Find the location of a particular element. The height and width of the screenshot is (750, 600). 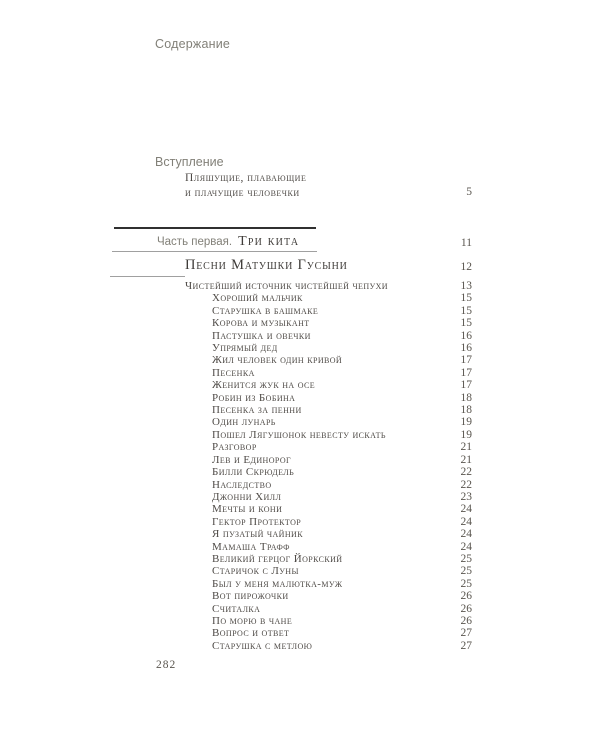

part-heading: Часть первая. Три кита is located at coordinates (228, 242).